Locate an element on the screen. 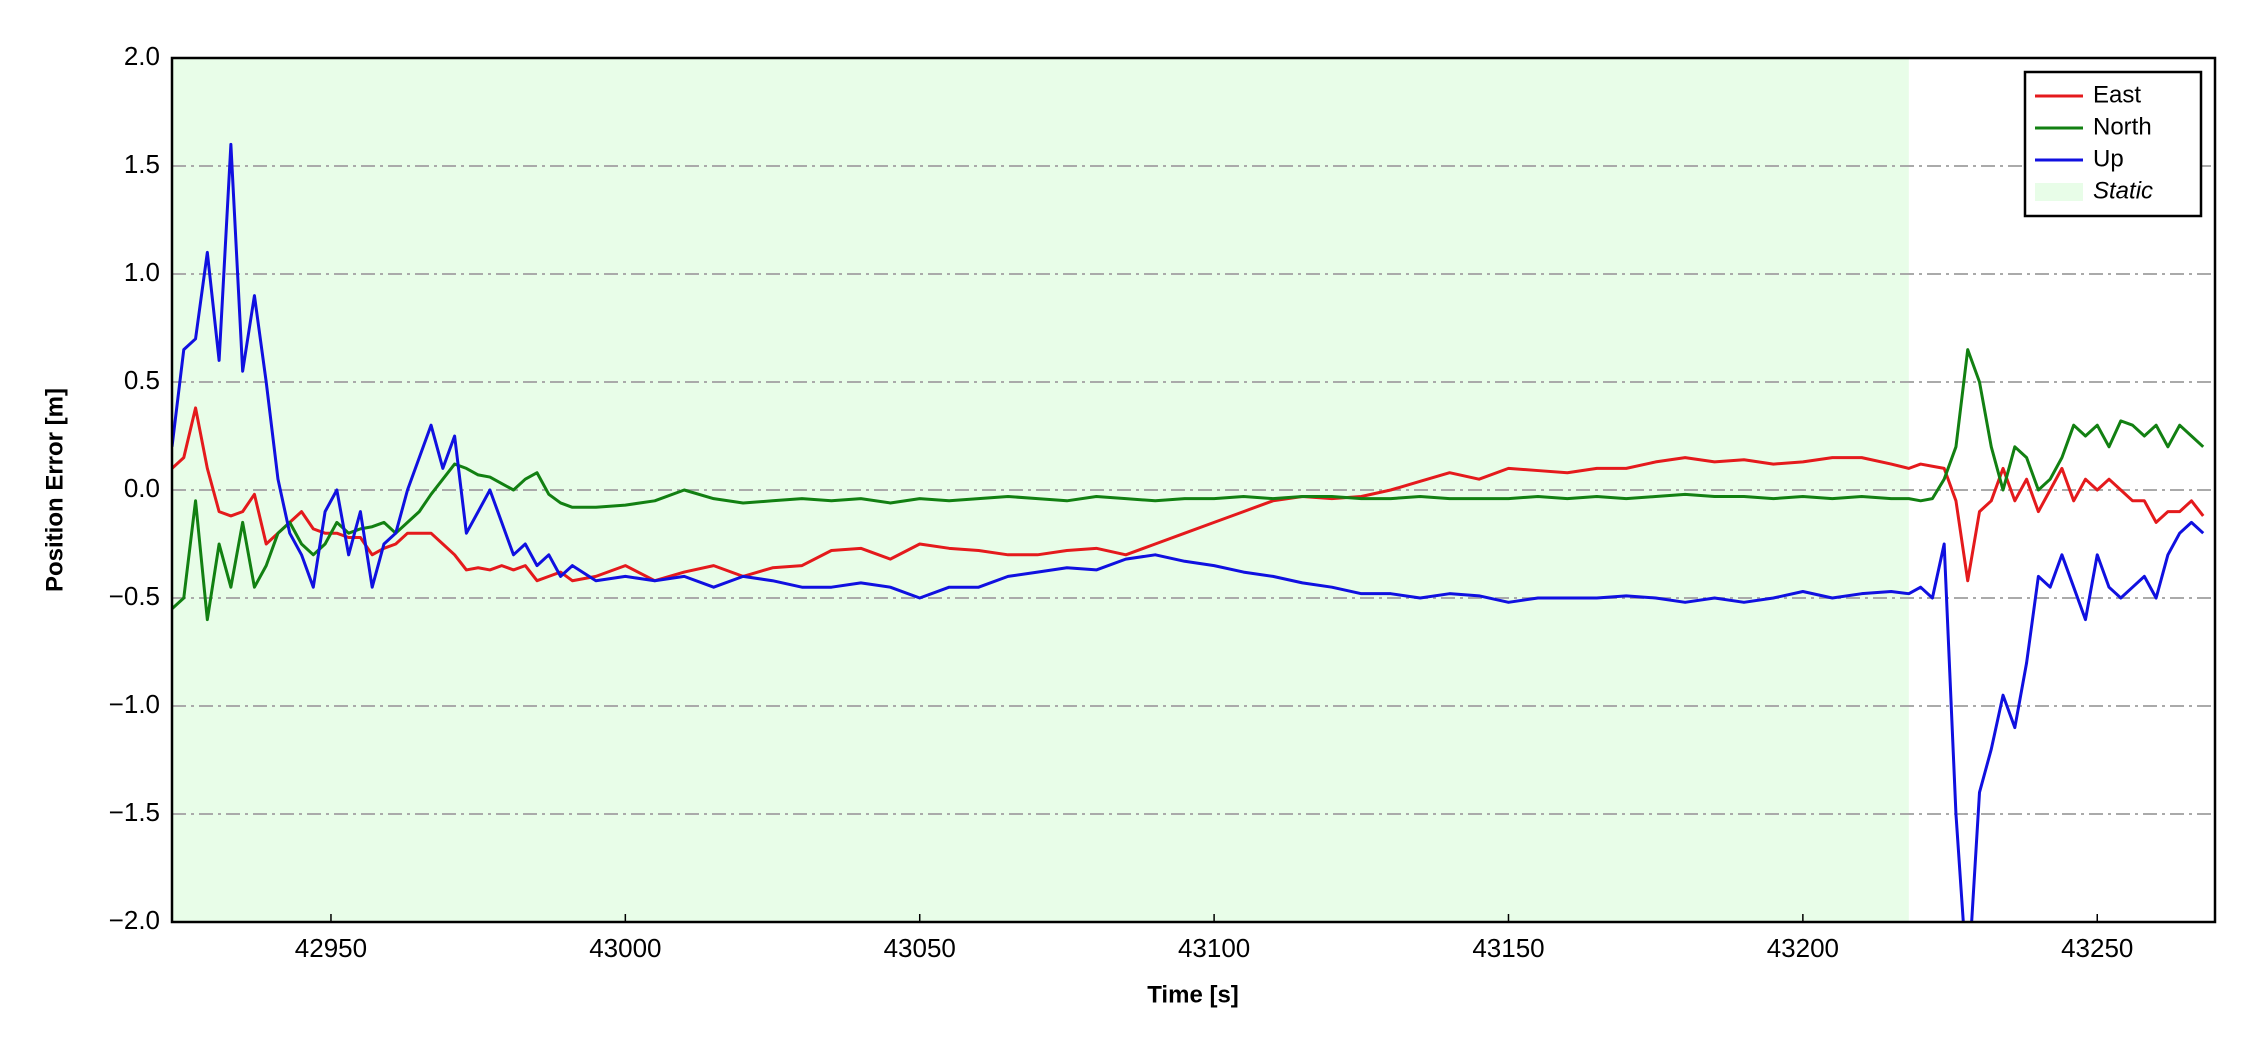 Image resolution: width=2250 pixels, height=1050 pixels. legend-label: East is located at coordinates (2117, 94).